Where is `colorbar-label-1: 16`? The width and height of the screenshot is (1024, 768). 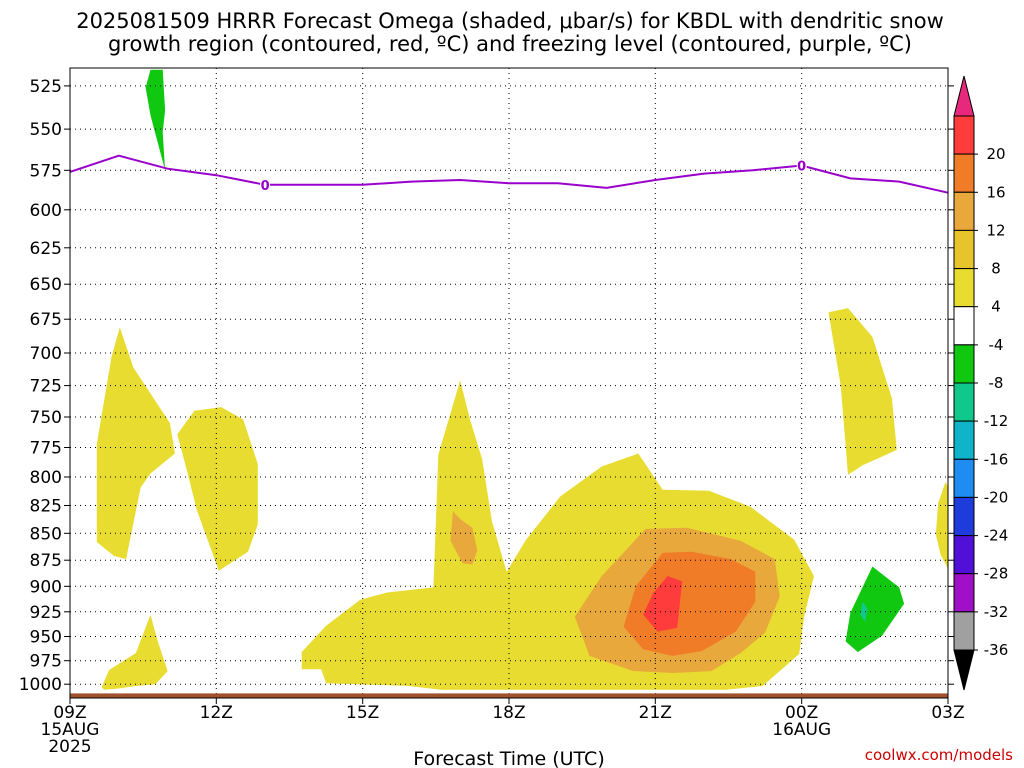 colorbar-label-1: 16 is located at coordinates (995, 192).